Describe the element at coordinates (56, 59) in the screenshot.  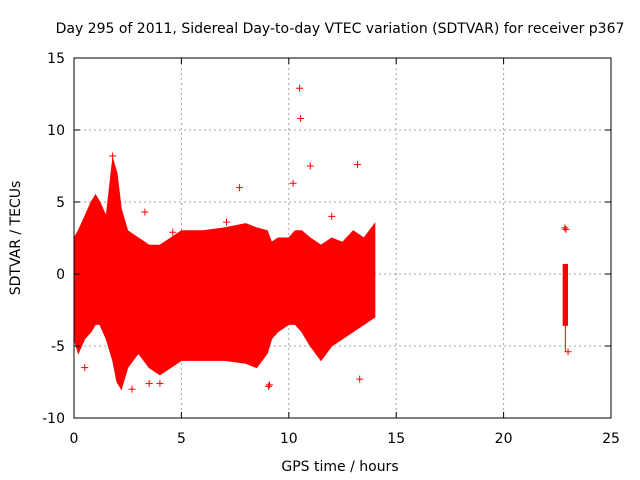
I see `y-tick-label: 15` at that location.